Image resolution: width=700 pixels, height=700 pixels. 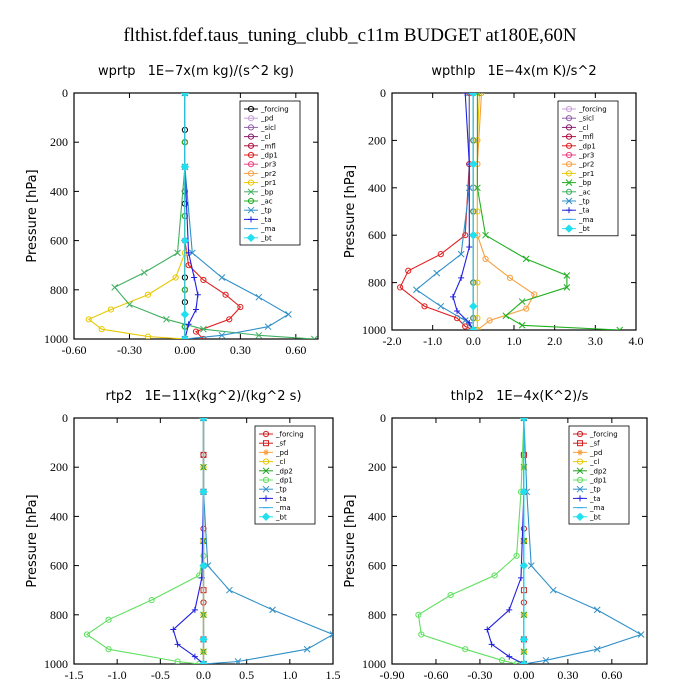 I want to click on x-tick-label: -0.5, so click(x=160, y=675).